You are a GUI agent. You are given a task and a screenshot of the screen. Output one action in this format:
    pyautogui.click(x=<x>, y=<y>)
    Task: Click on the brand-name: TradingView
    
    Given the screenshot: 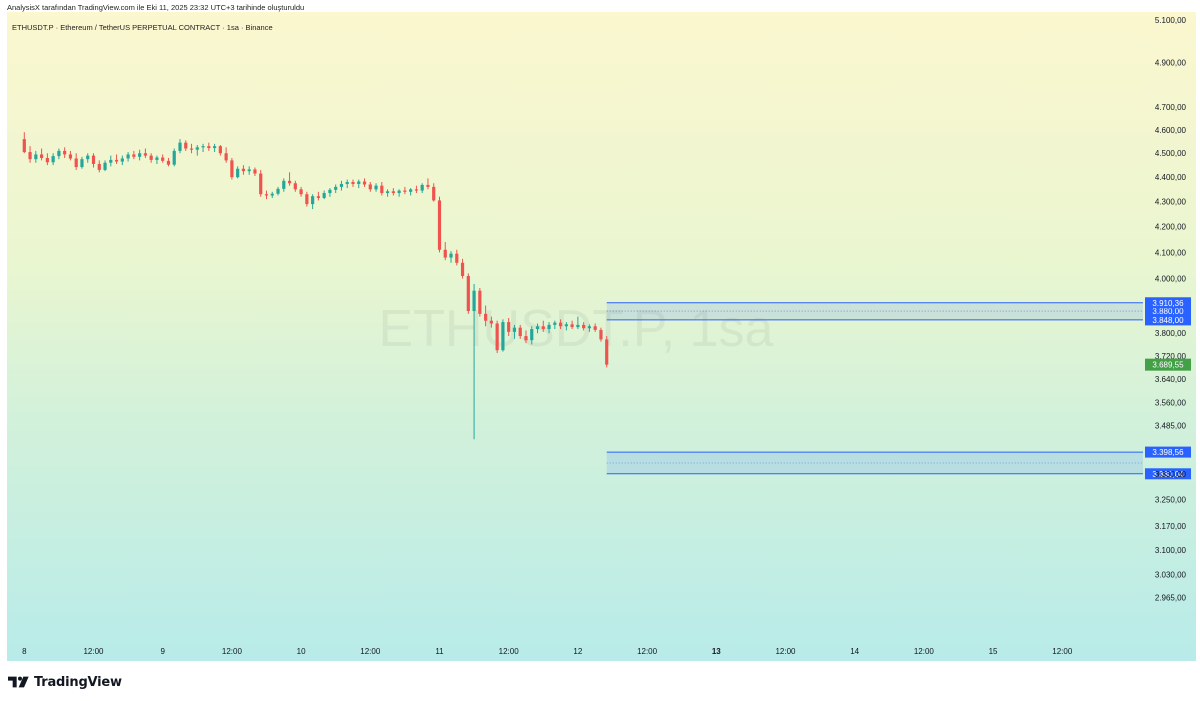 What is the action you would take?
    pyautogui.click(x=78, y=682)
    